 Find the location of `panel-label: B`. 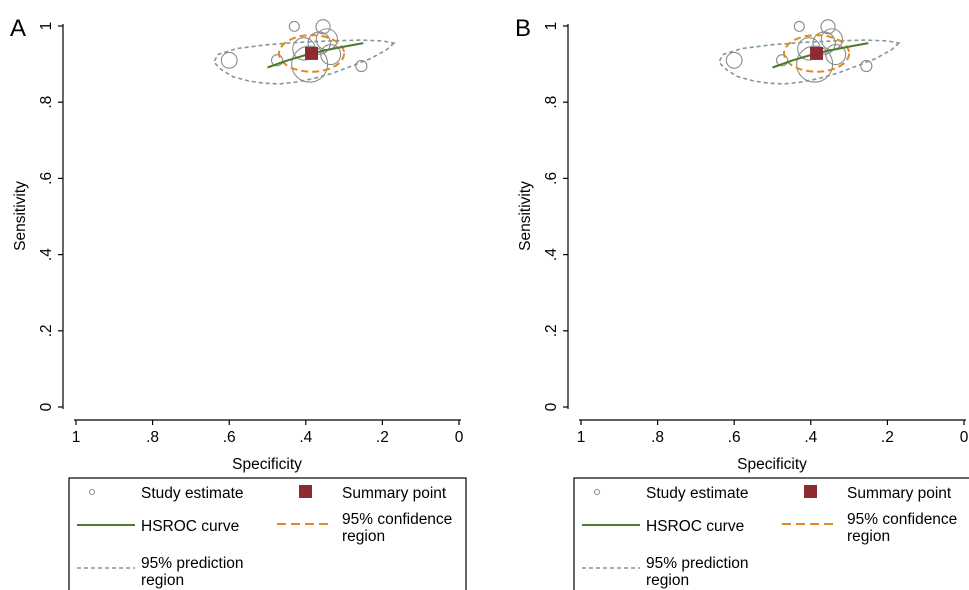

panel-label: B is located at coordinates (523, 28).